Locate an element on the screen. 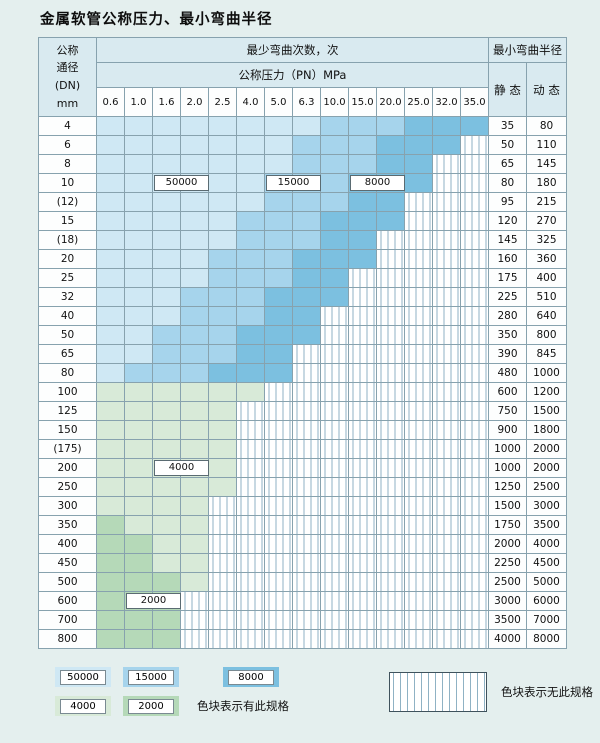 This screenshot has height=743, width=600. dn-cell: 250 is located at coordinates (67, 487).